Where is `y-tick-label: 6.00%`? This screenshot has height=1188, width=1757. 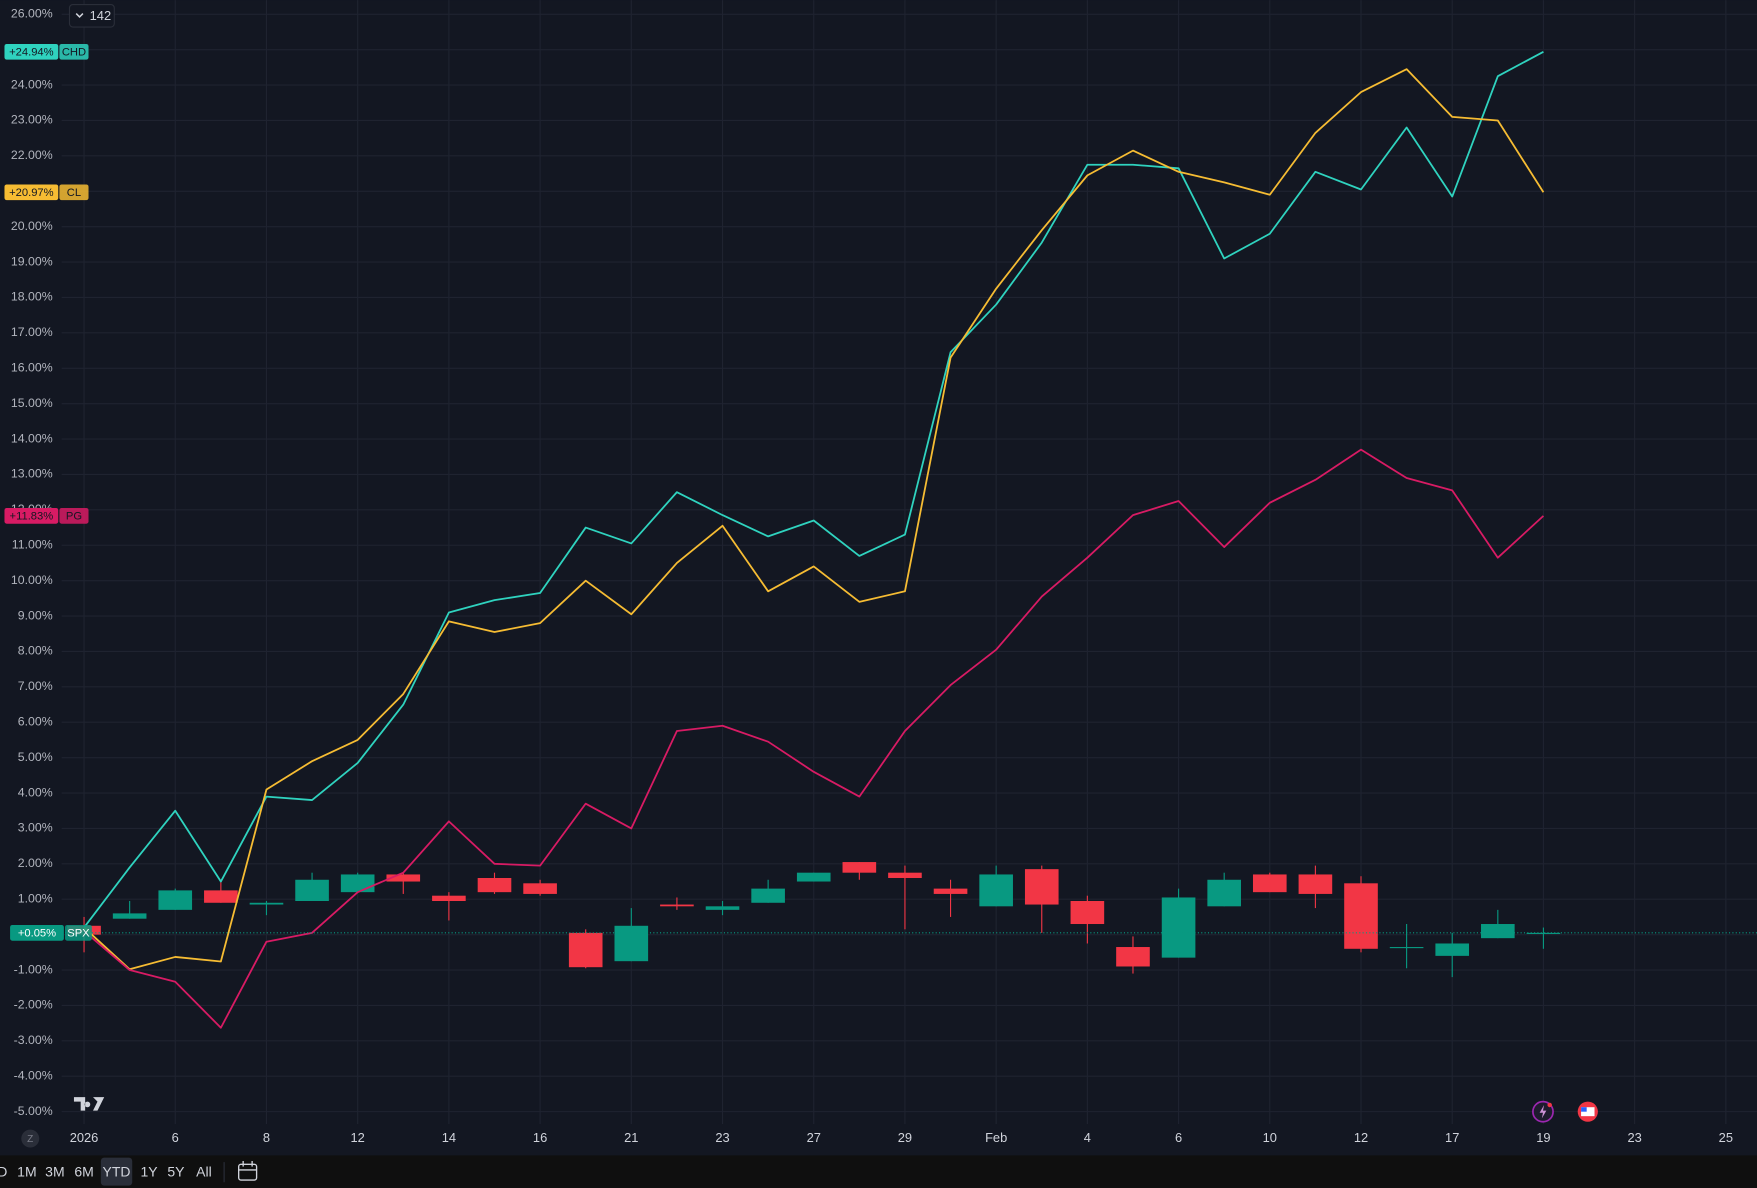
y-tick-label: 6.00% is located at coordinates (35, 721).